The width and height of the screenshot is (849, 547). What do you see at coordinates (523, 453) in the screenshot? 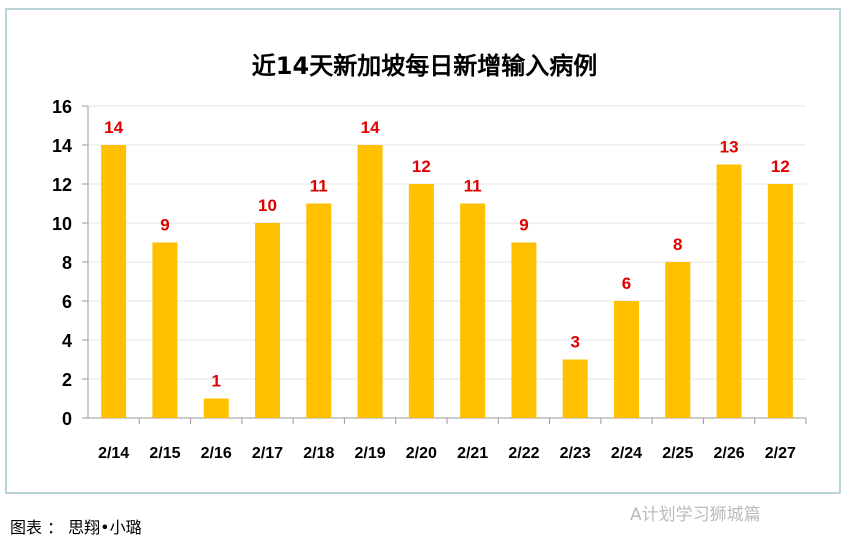
I see `x-tick-label: 2/22` at bounding box center [523, 453].